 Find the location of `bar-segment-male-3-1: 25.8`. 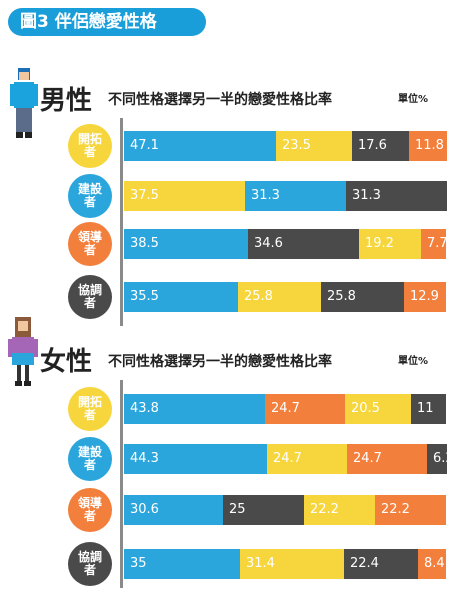

bar-segment-male-3-1: 25.8 is located at coordinates (279, 297).